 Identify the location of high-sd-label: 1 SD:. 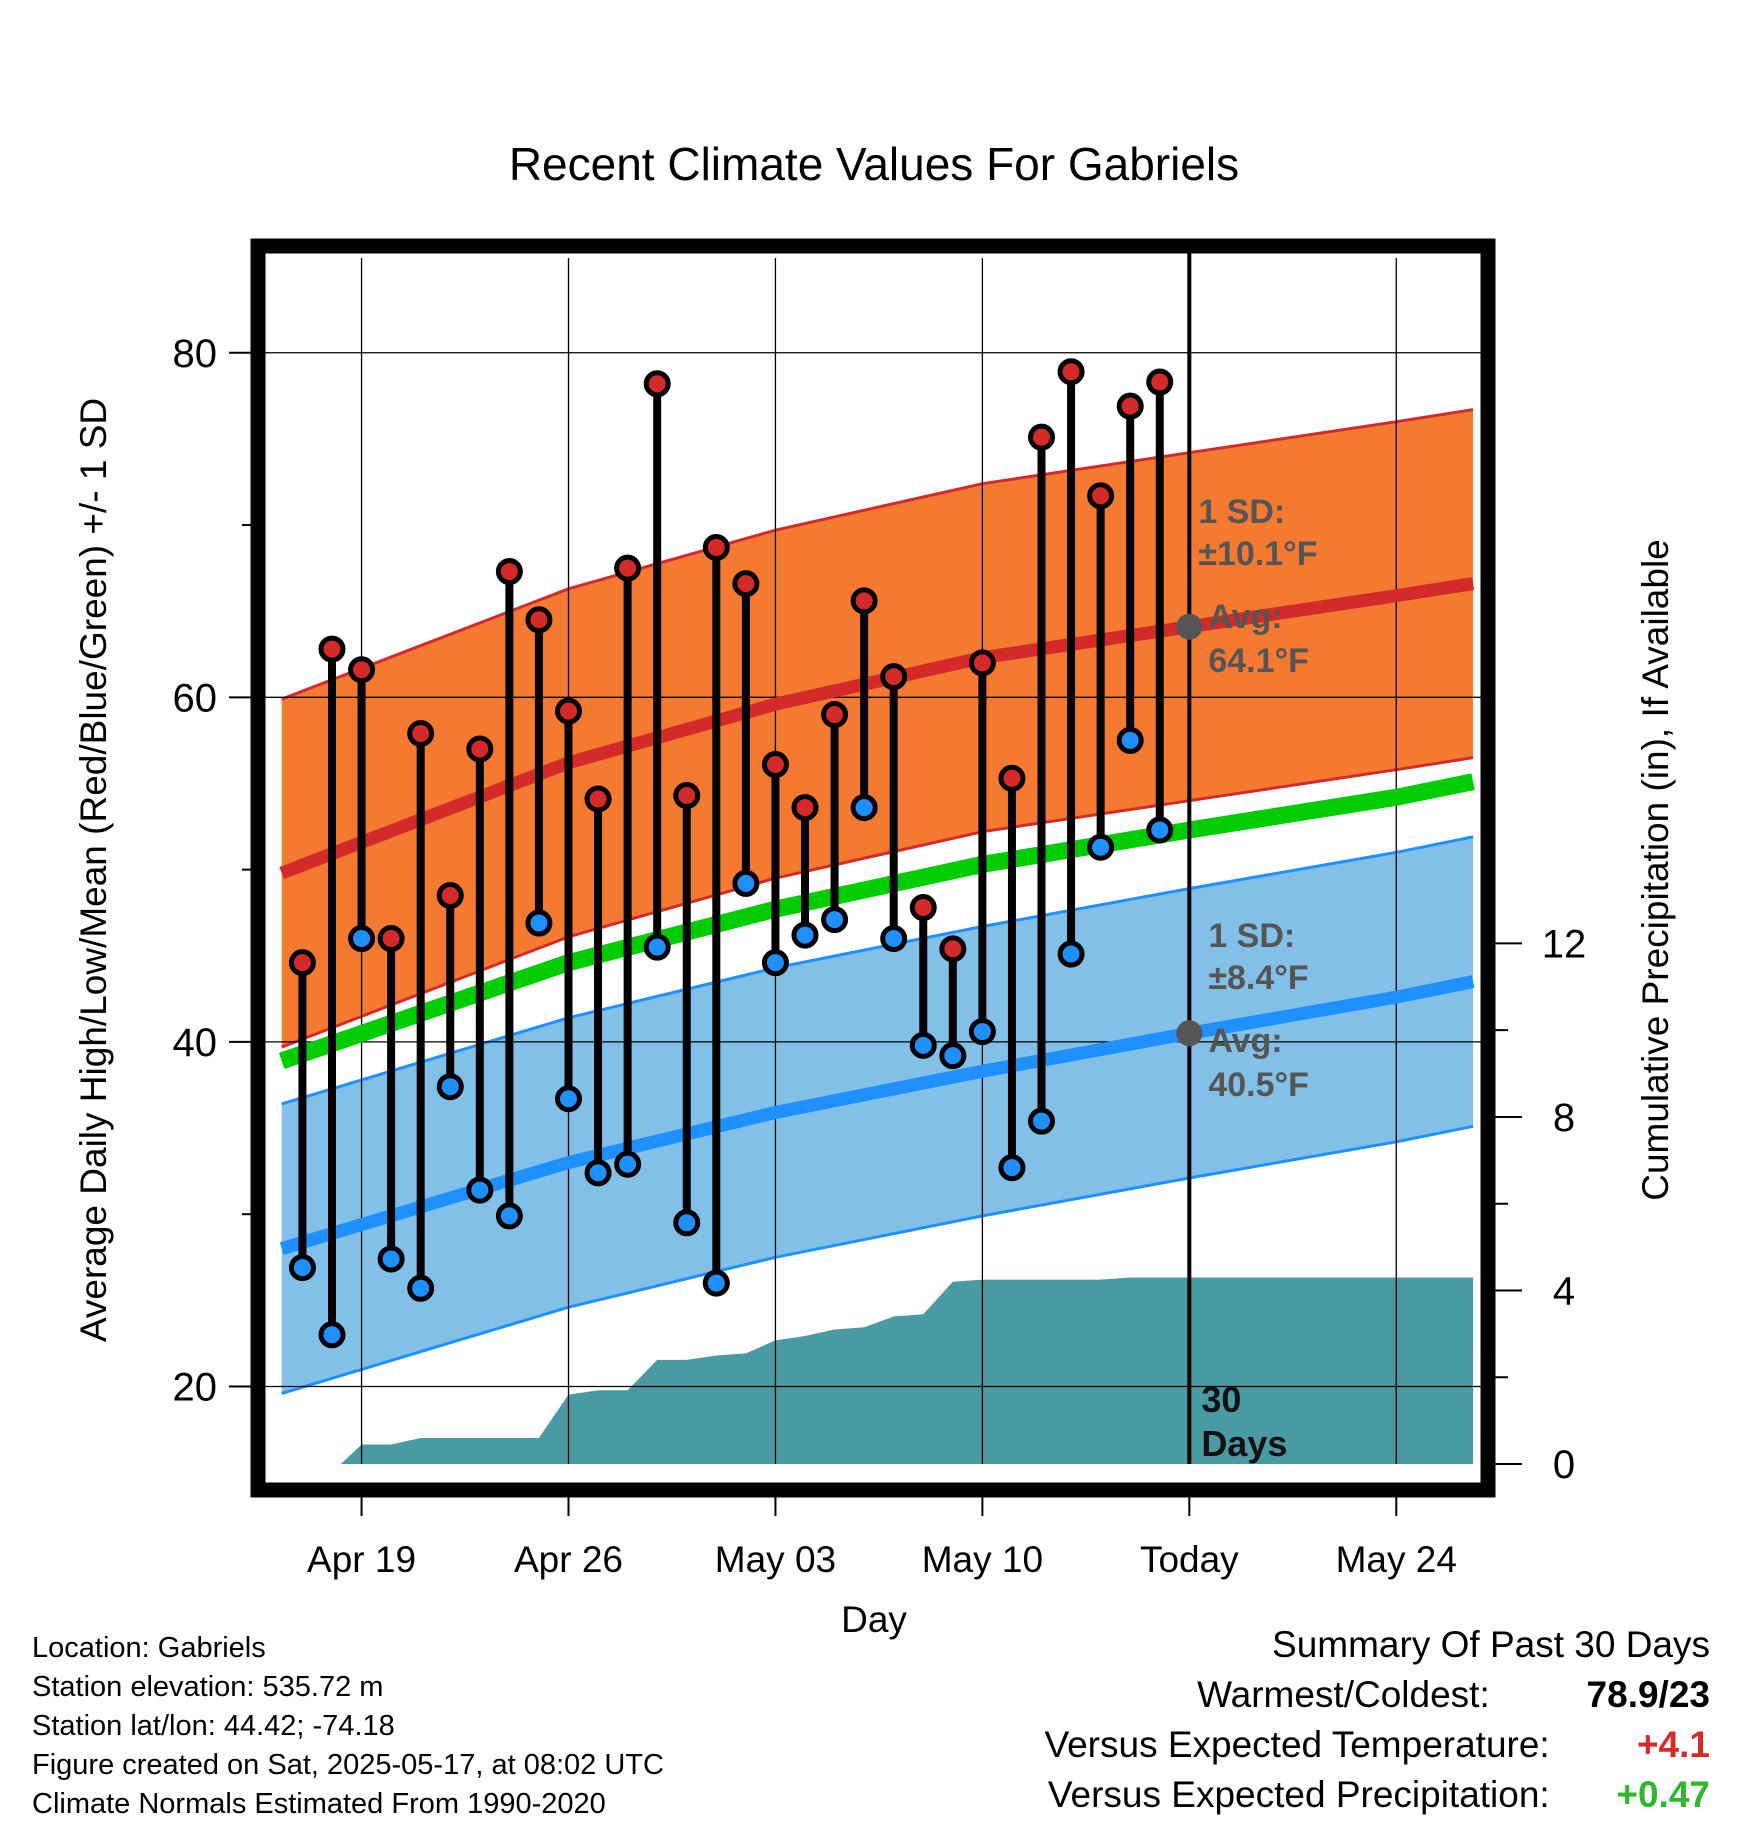
(1241, 512).